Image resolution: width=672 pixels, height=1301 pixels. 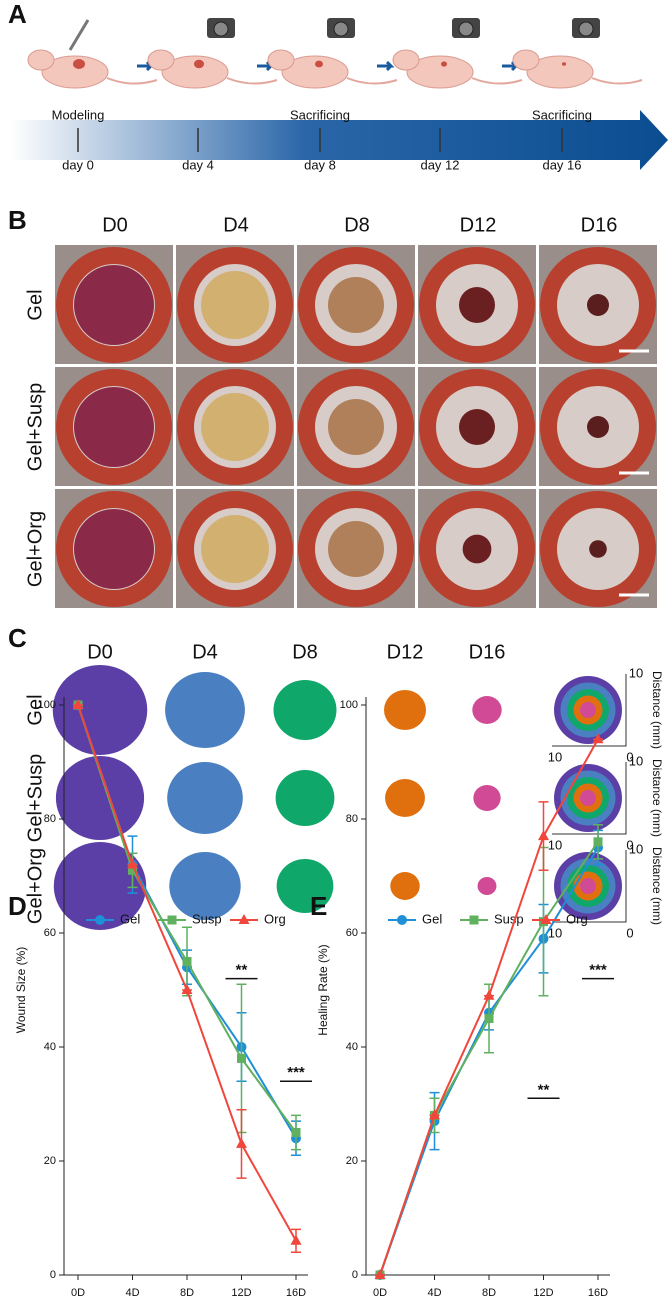 I want to click on y-tick-label: 80, so click(x=50, y=819).